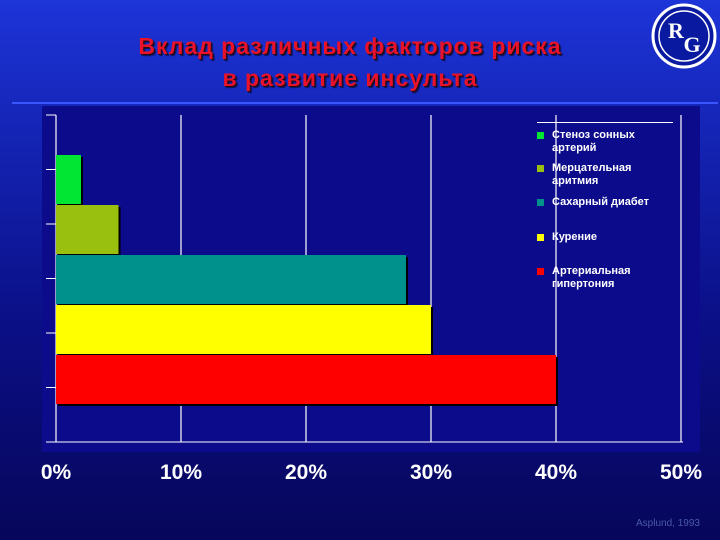  Describe the element at coordinates (306, 472) in the screenshot. I see `x-tick-label-2: 20%` at that location.